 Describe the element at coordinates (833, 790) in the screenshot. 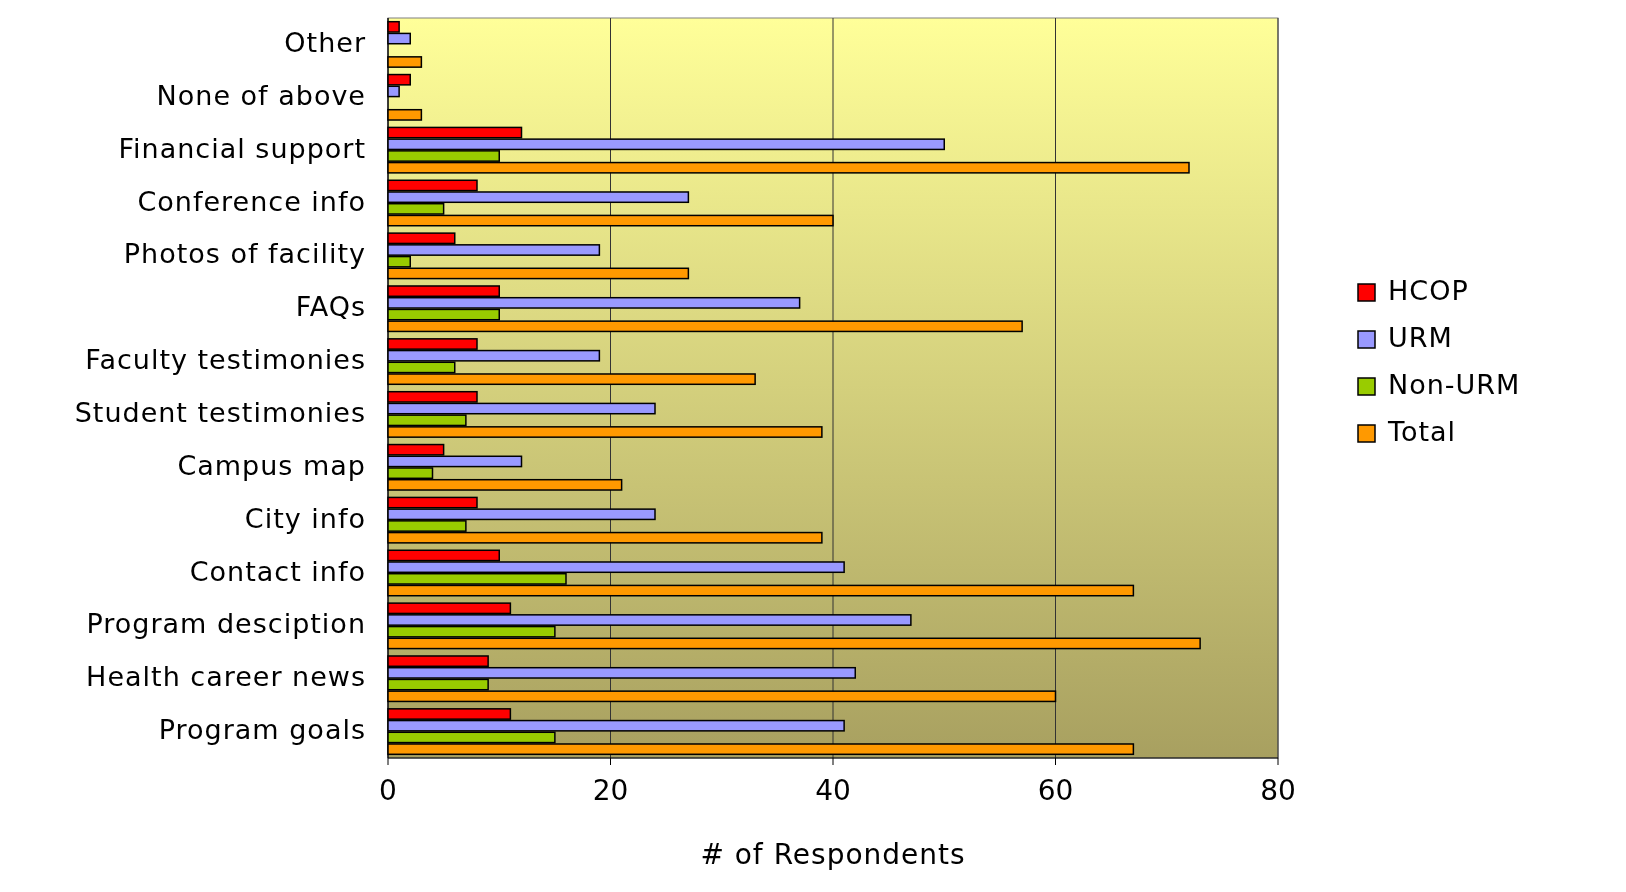

I see `x-tick-label: 40` at that location.